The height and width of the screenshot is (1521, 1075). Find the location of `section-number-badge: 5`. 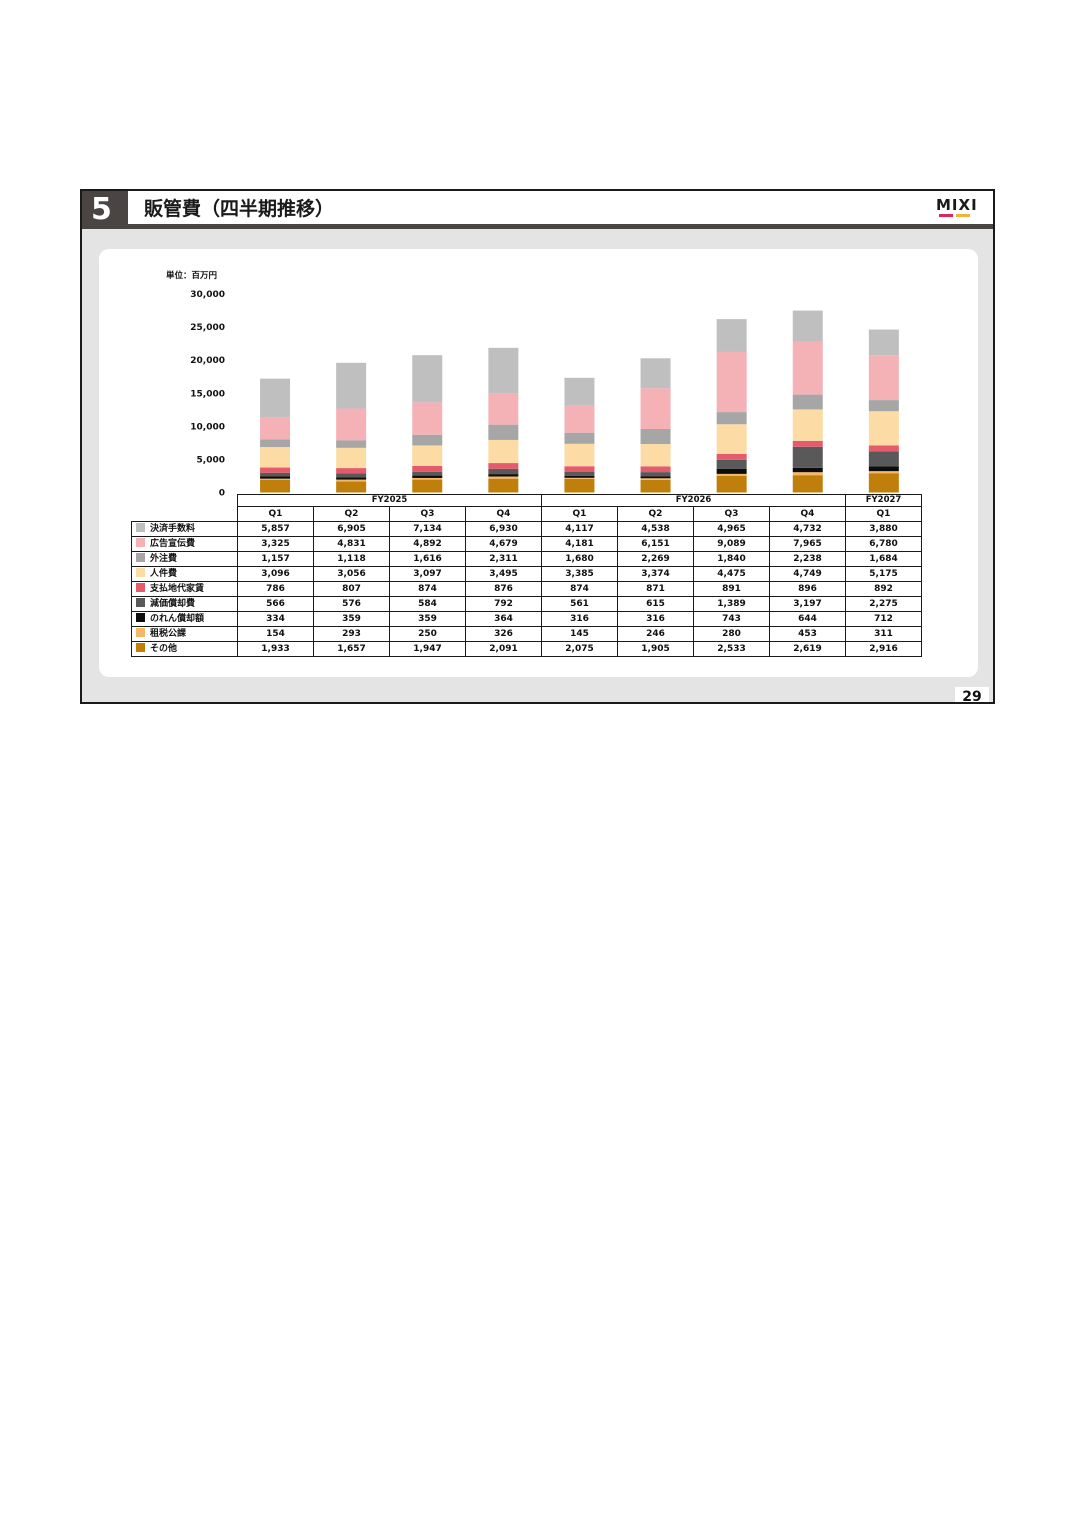

section-number-badge: 5 is located at coordinates (105, 210).